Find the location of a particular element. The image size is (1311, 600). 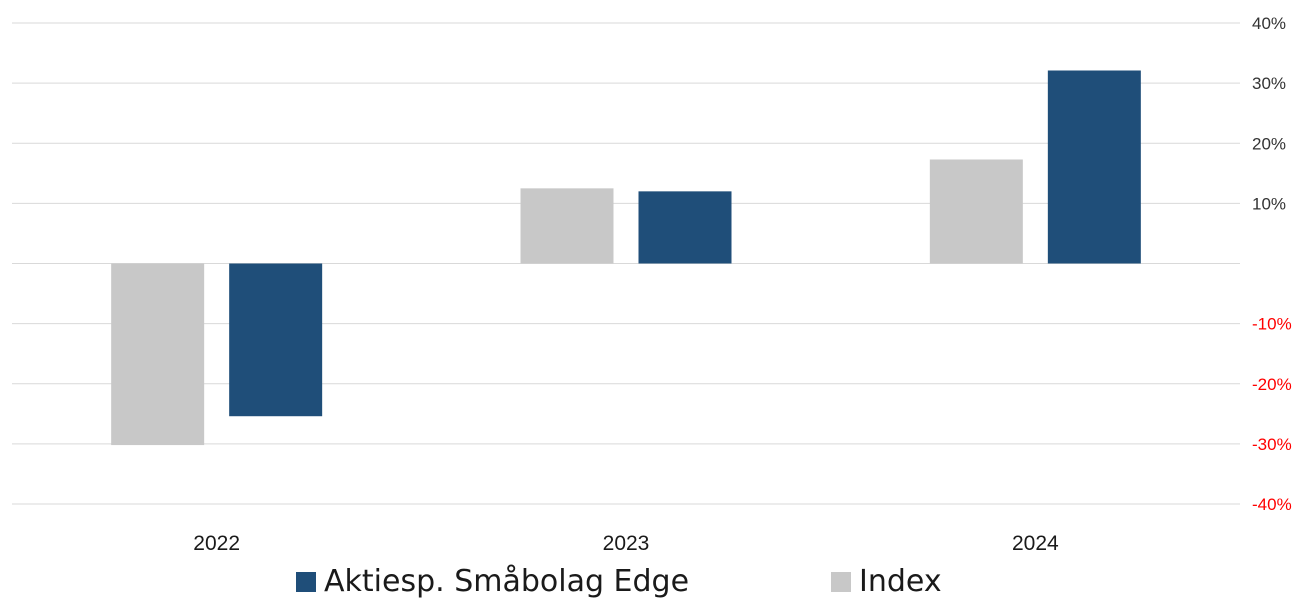

y-tick-label: 40% is located at coordinates (1269, 23).